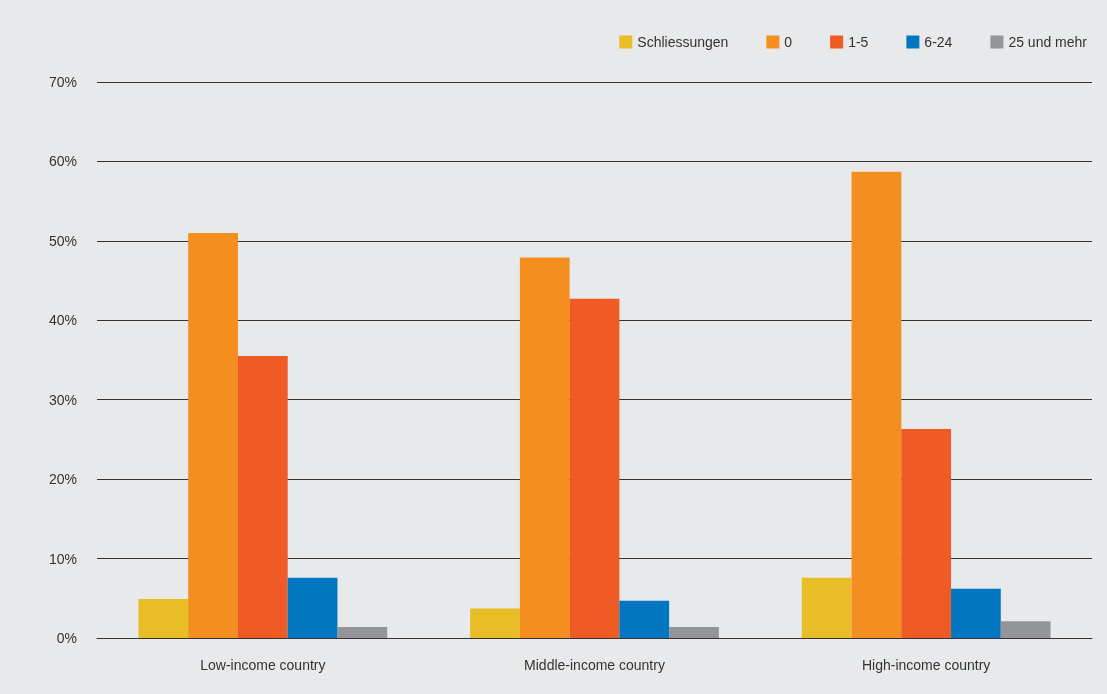 The height and width of the screenshot is (694, 1107). What do you see at coordinates (62, 399) in the screenshot?
I see `y-tick-label: 30%` at bounding box center [62, 399].